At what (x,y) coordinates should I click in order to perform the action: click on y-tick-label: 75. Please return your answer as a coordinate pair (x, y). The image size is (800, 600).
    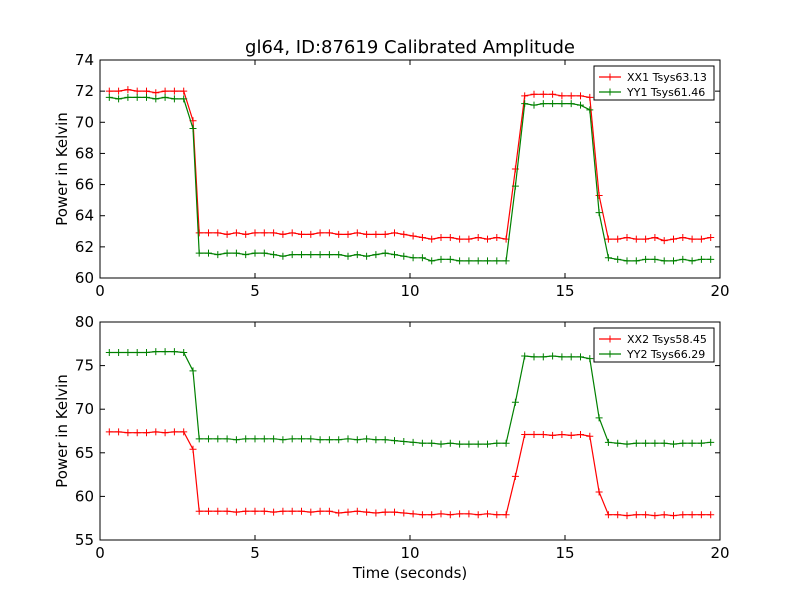
    Looking at the image, I should click on (84, 366).